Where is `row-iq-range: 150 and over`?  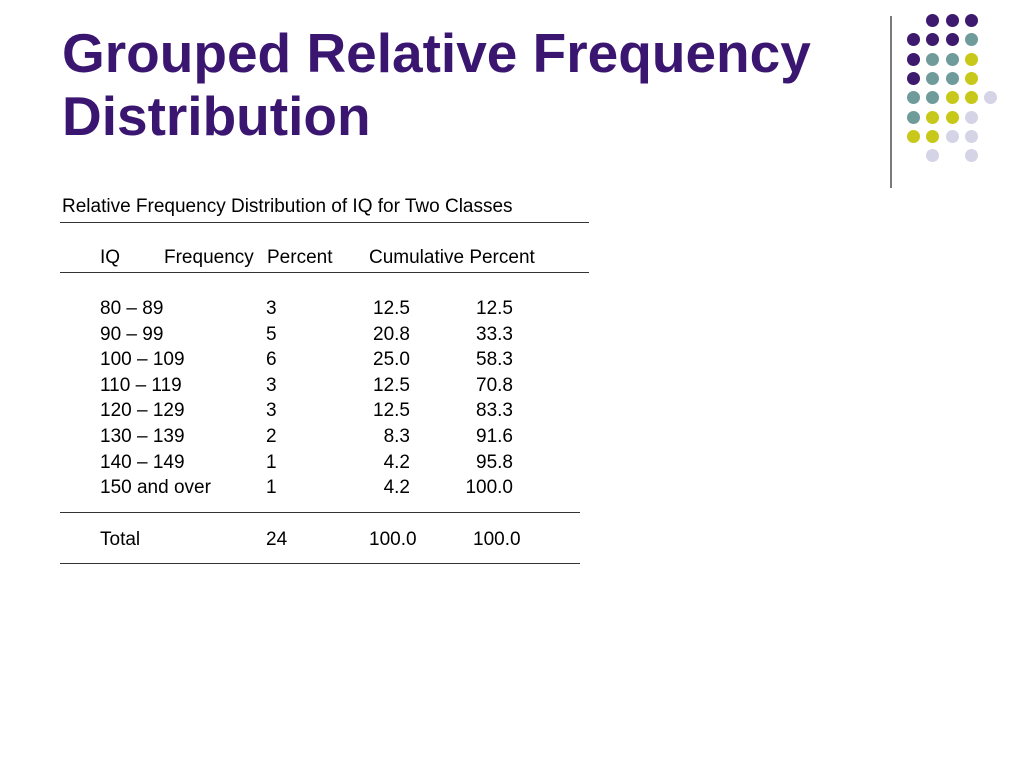 row-iq-range: 150 and over is located at coordinates (155, 488).